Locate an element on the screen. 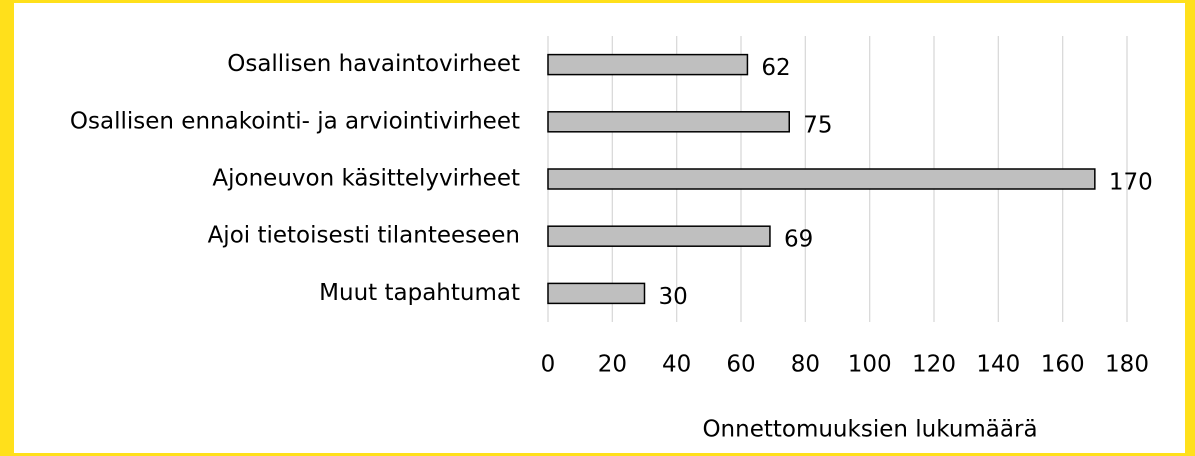 This screenshot has height=456, width=1195. x-tick-label: 140 is located at coordinates (998, 365).